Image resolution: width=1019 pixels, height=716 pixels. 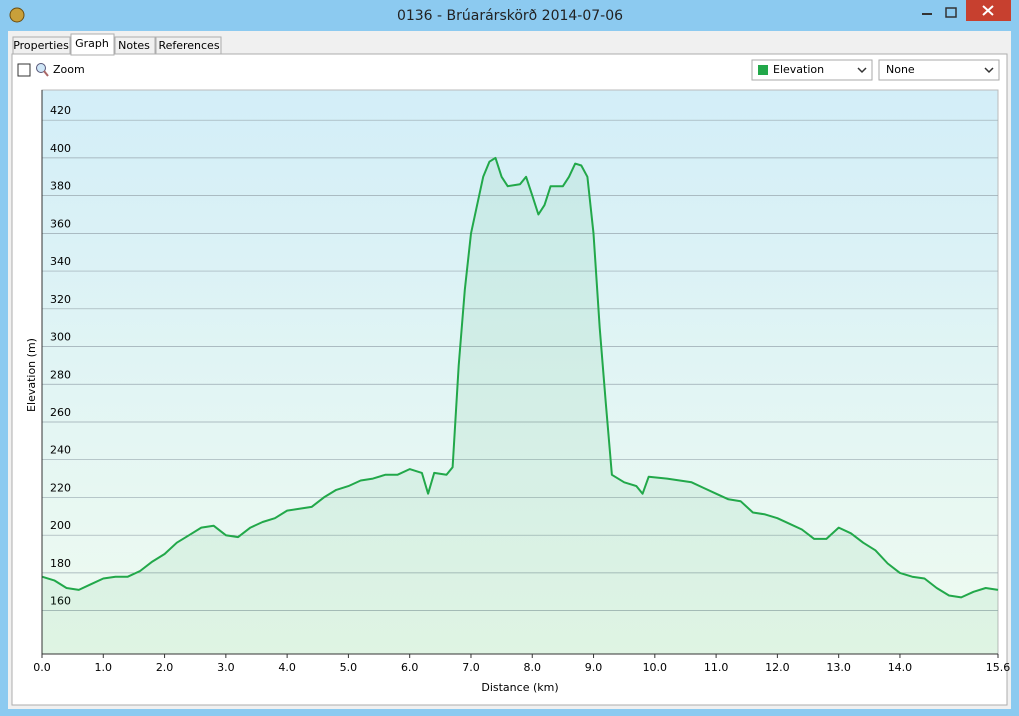 I want to click on x-tick-label: 15.6, so click(x=998, y=667).